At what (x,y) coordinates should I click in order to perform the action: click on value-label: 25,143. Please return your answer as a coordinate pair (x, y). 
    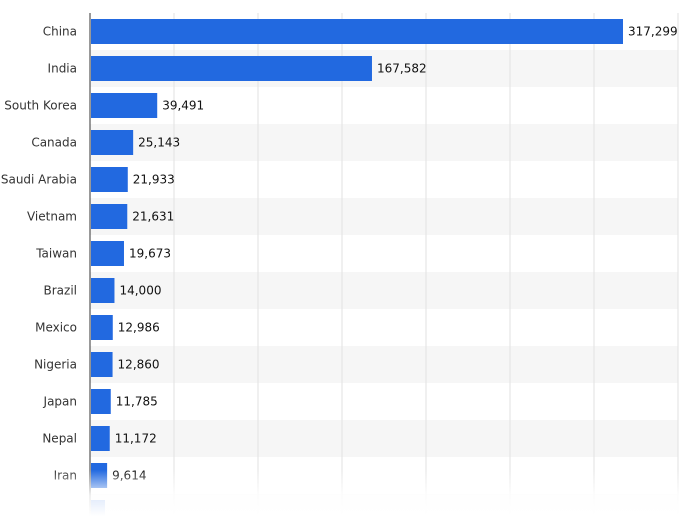
    Looking at the image, I should click on (159, 143).